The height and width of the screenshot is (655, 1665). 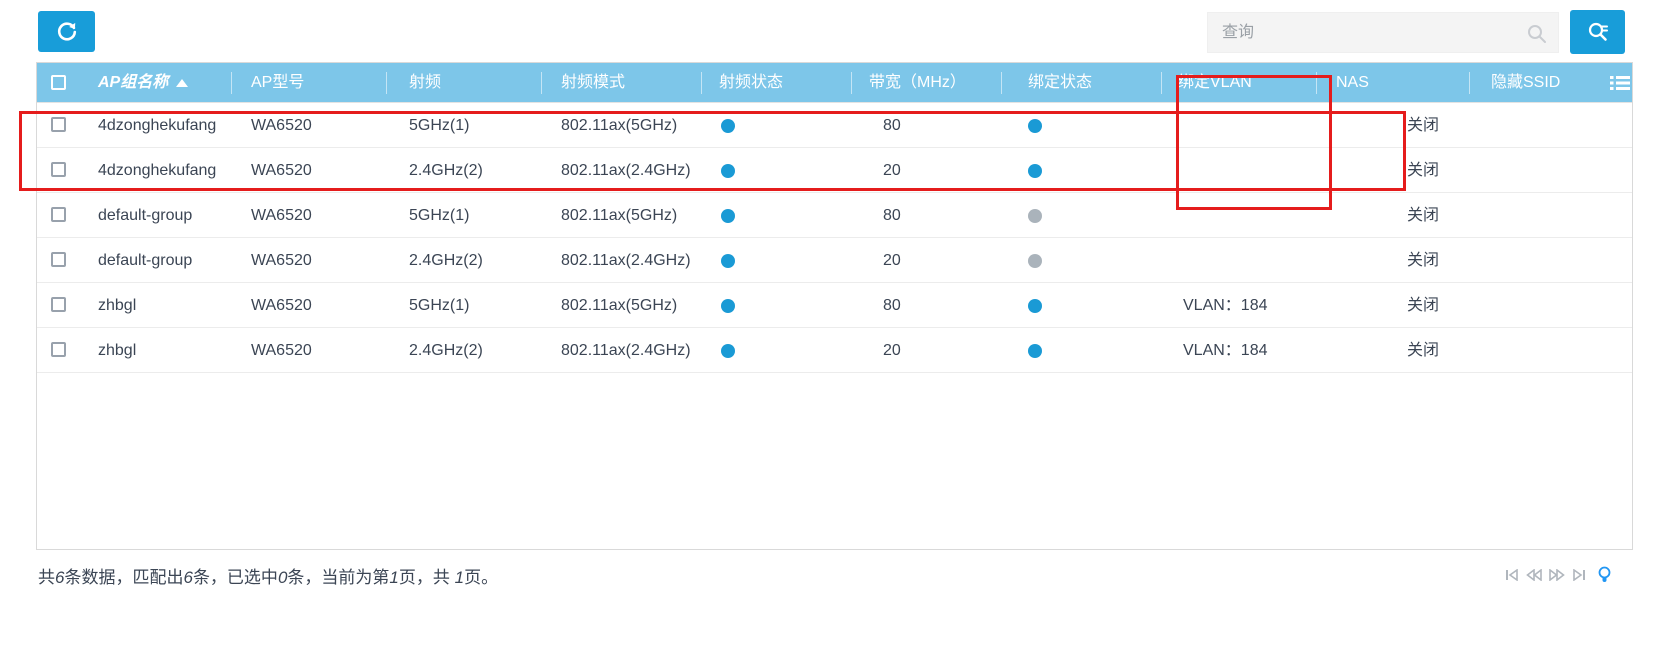 I want to click on column-header-radio-mode: 射频模式, so click(x=593, y=82).